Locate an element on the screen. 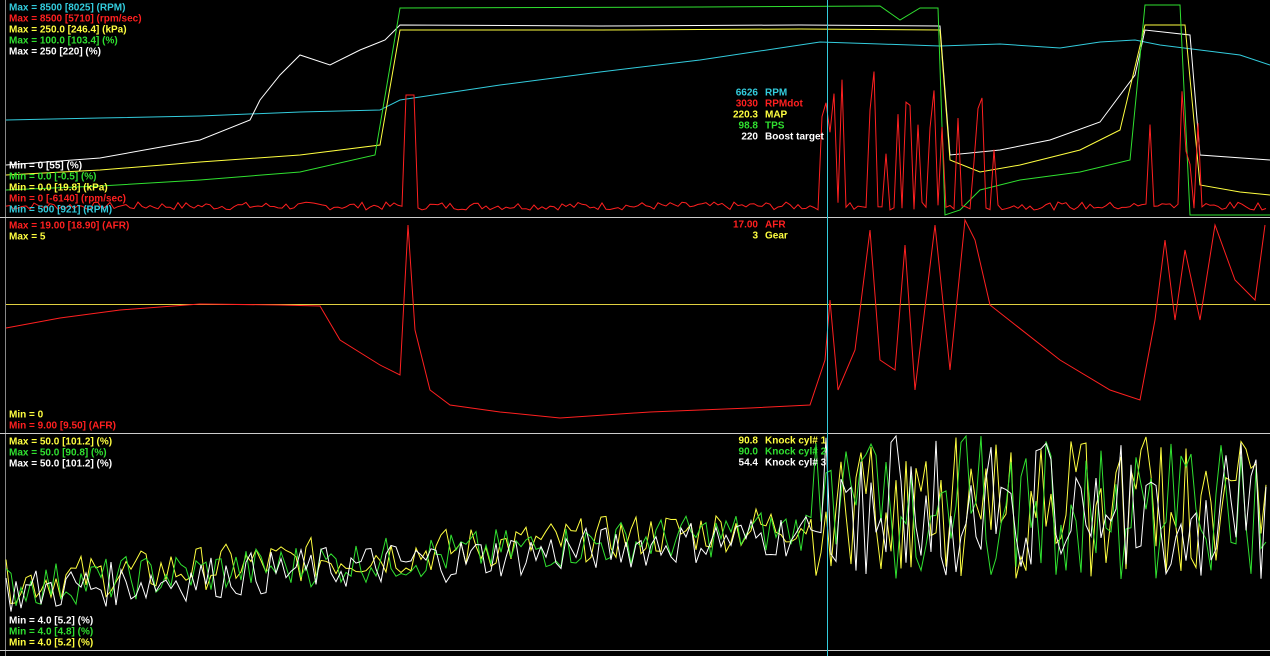 The width and height of the screenshot is (1270, 656). max-label: Max = 100.0 [103.4] (%) is located at coordinates (63, 41).